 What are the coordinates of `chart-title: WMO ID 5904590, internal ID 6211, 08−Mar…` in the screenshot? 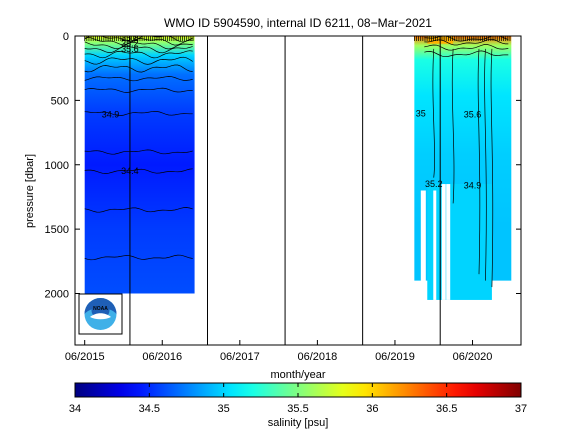 It's located at (298, 23).